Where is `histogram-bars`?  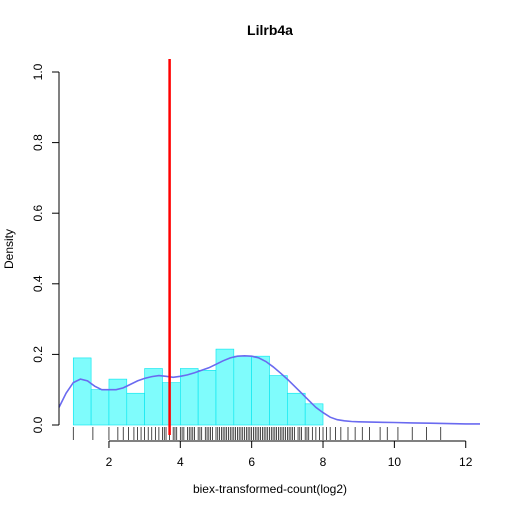 histogram-bars is located at coordinates (198, 387).